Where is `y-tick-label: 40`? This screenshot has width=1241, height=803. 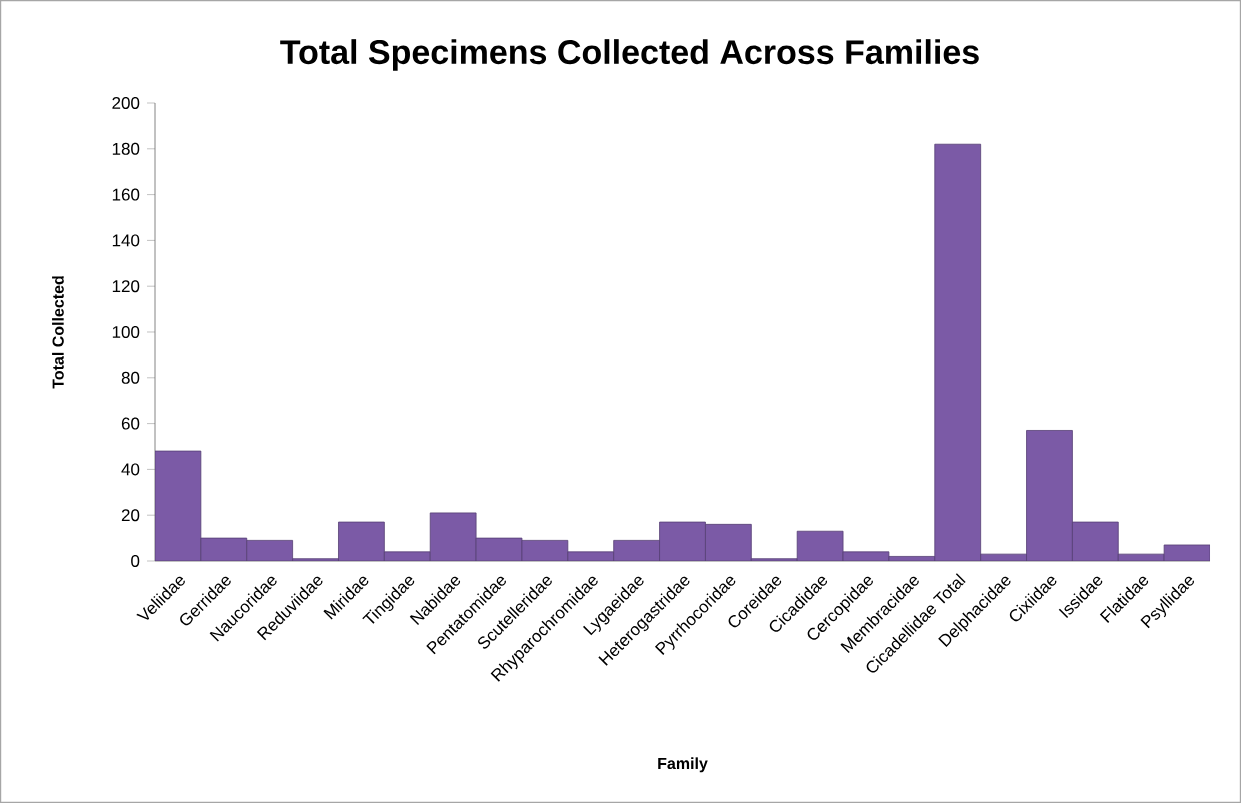 y-tick-label: 40 is located at coordinates (130, 469).